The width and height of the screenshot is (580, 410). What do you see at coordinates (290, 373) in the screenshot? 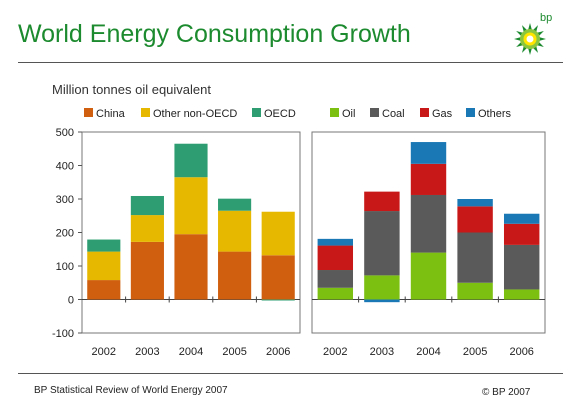
I see `footer-divider` at bounding box center [290, 373].